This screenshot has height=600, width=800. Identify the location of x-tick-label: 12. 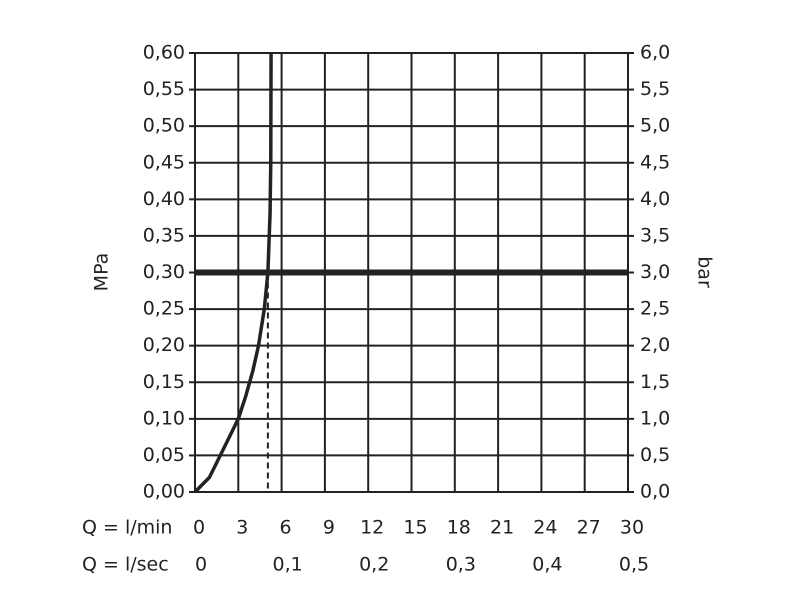
(372, 528).